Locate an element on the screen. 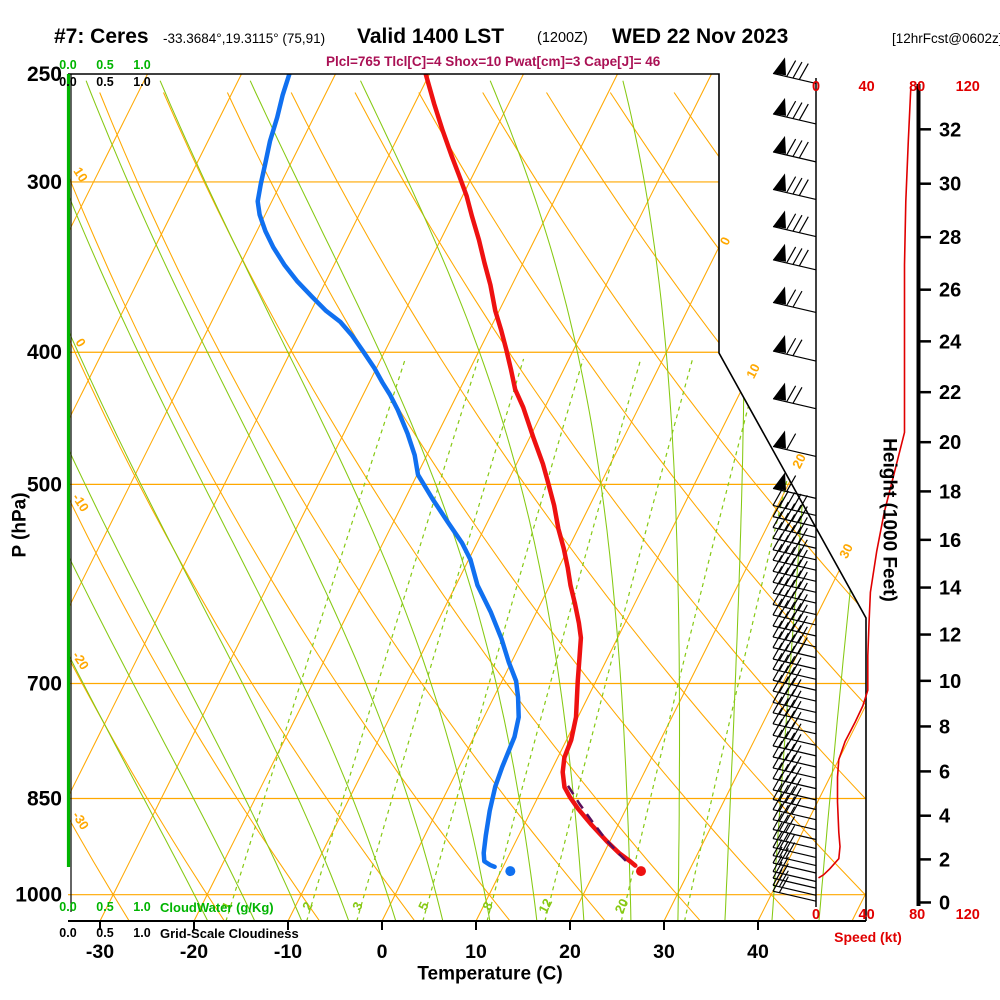  dry-adiabat-label: 10 is located at coordinates (81, 174).